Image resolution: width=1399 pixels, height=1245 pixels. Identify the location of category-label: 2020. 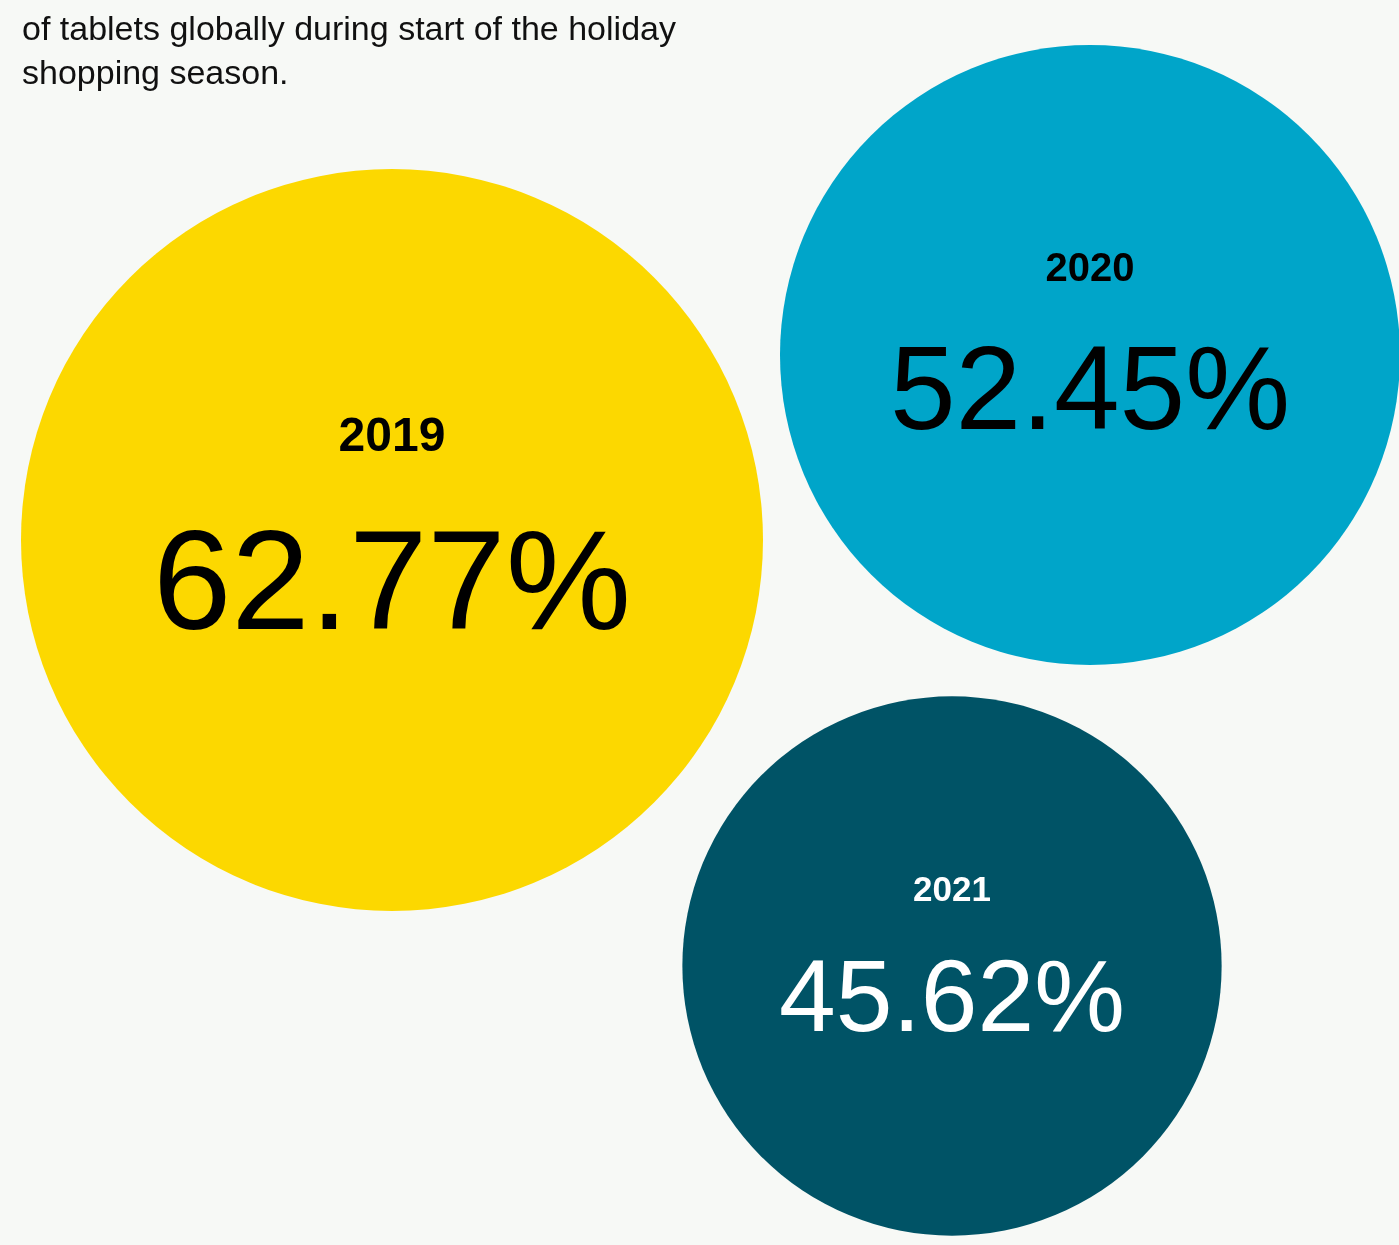
(1090, 266).